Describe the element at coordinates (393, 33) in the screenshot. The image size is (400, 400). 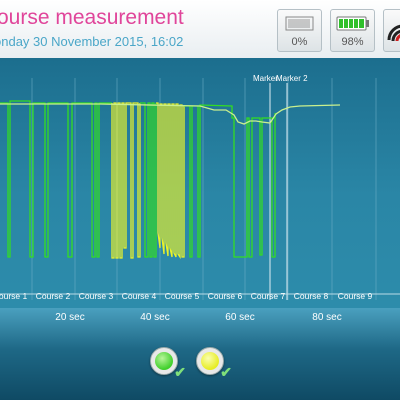
I see `wifi-icon` at that location.